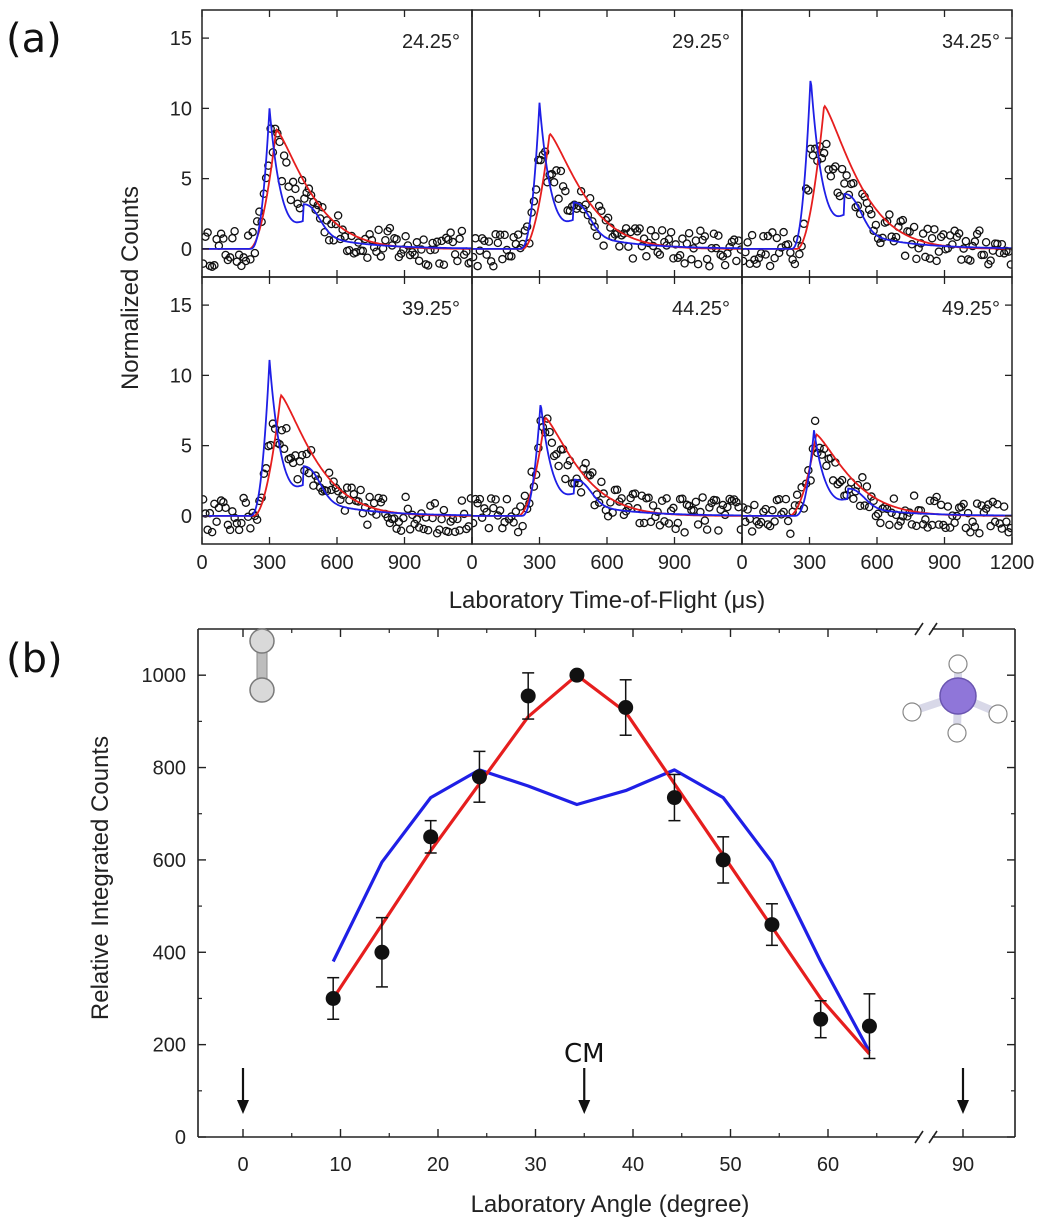 This screenshot has width=1047, height=1218. Describe the element at coordinates (603, 1091) in the screenshot. I see `angular-arrows` at that location.